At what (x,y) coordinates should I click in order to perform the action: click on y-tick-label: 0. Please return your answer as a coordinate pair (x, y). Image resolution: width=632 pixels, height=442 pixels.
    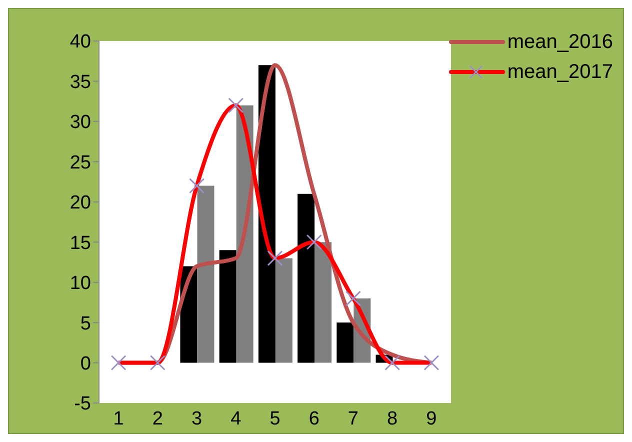
    Looking at the image, I should click on (85, 364).